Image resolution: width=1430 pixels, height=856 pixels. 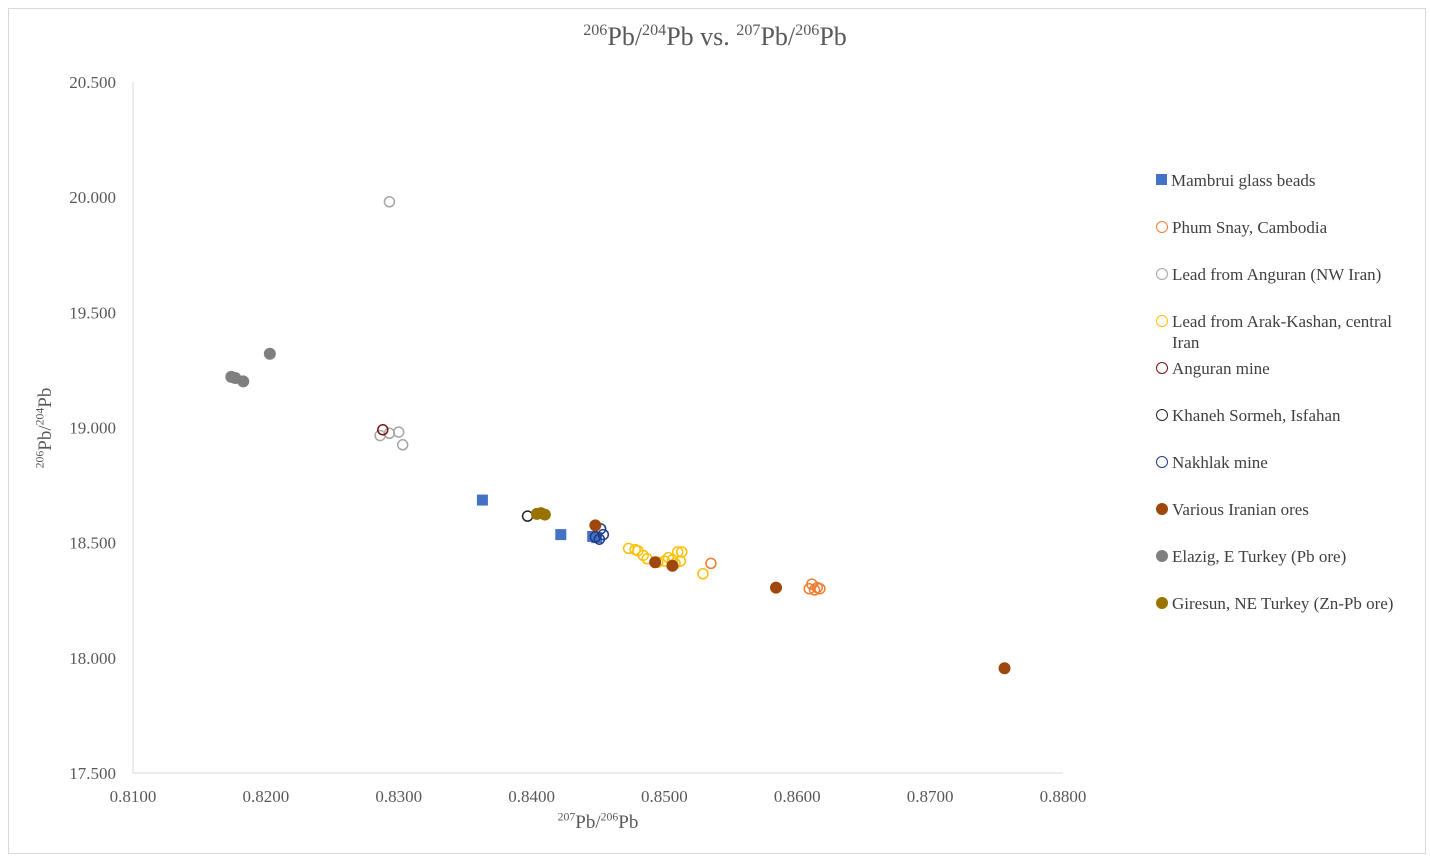 What do you see at coordinates (1250, 227) in the screenshot?
I see `legend-label: Phum Snay, Cambodia` at bounding box center [1250, 227].